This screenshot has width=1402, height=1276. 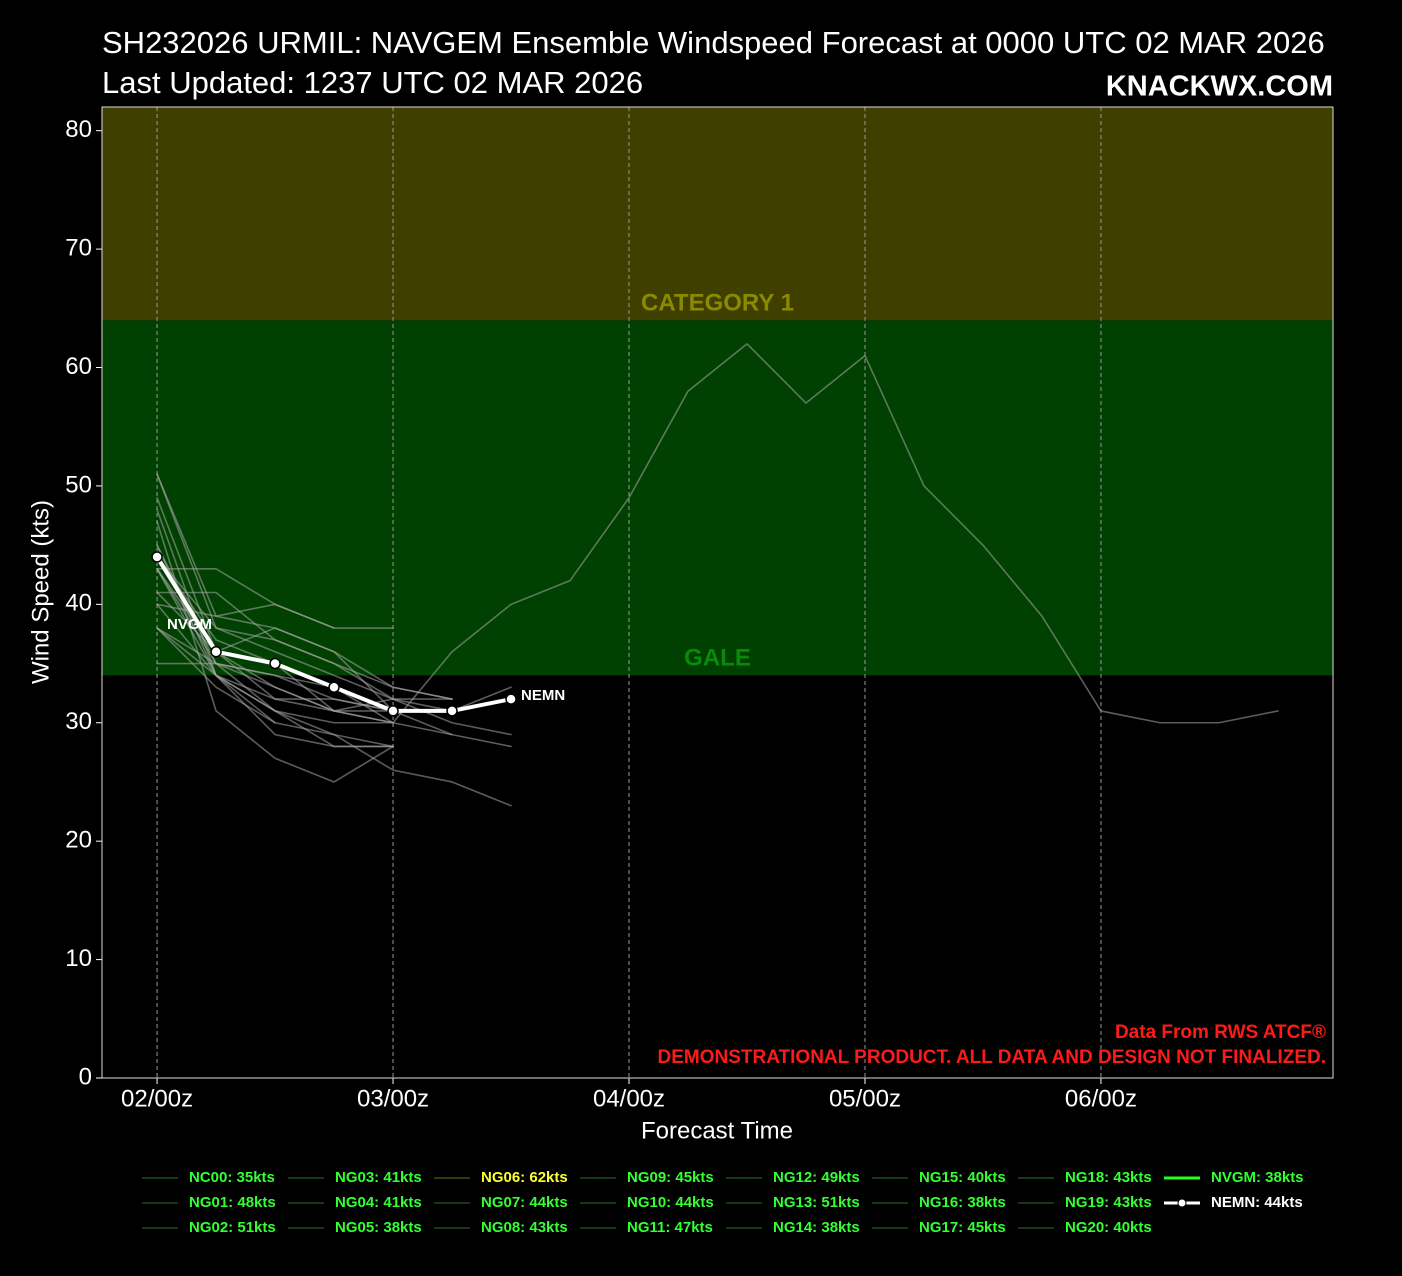 I want to click on annotation: Data From RWS ATCF®, so click(x=1220, y=1032).